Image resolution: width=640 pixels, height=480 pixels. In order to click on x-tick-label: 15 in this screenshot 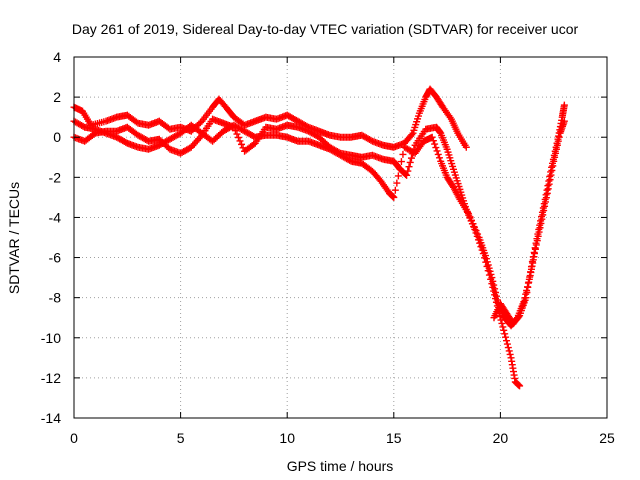, I will do `click(394, 438)`.